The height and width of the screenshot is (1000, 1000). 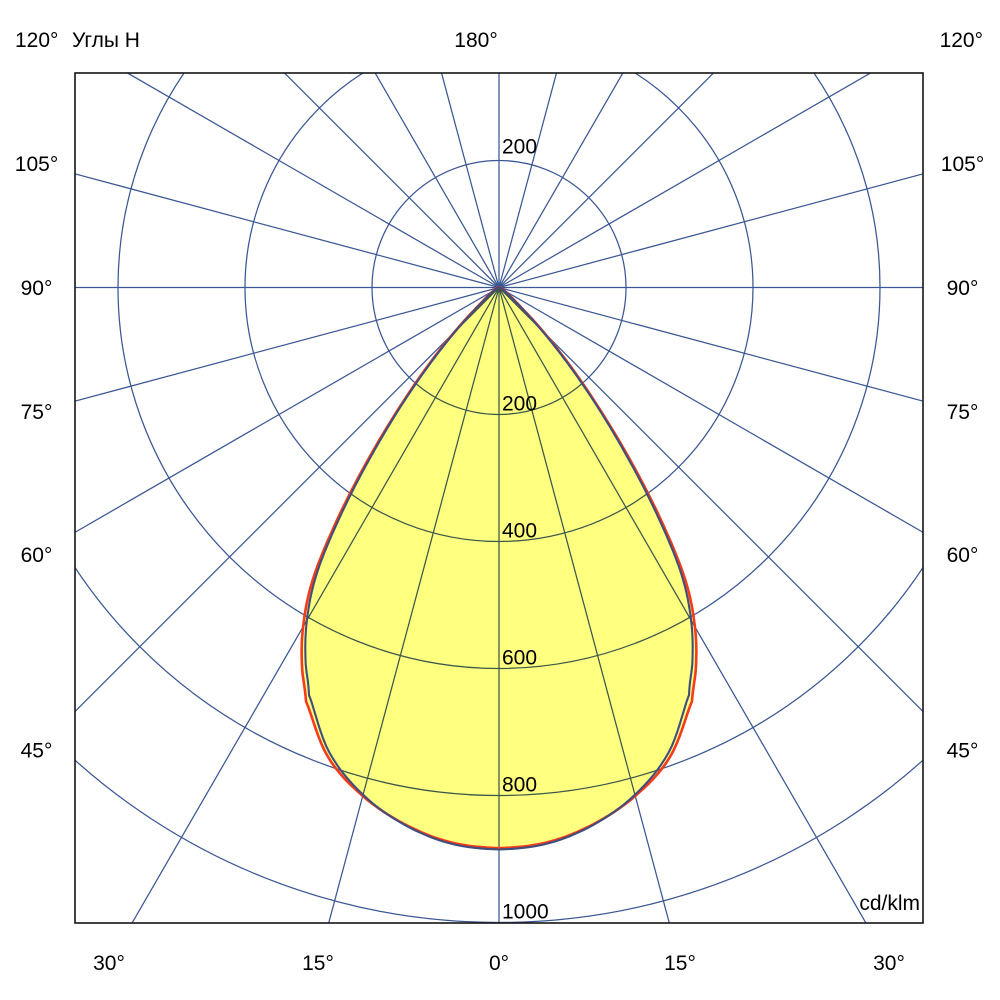 What do you see at coordinates (525, 912) in the screenshot?
I see `ring-label-1000: 1000` at bounding box center [525, 912].